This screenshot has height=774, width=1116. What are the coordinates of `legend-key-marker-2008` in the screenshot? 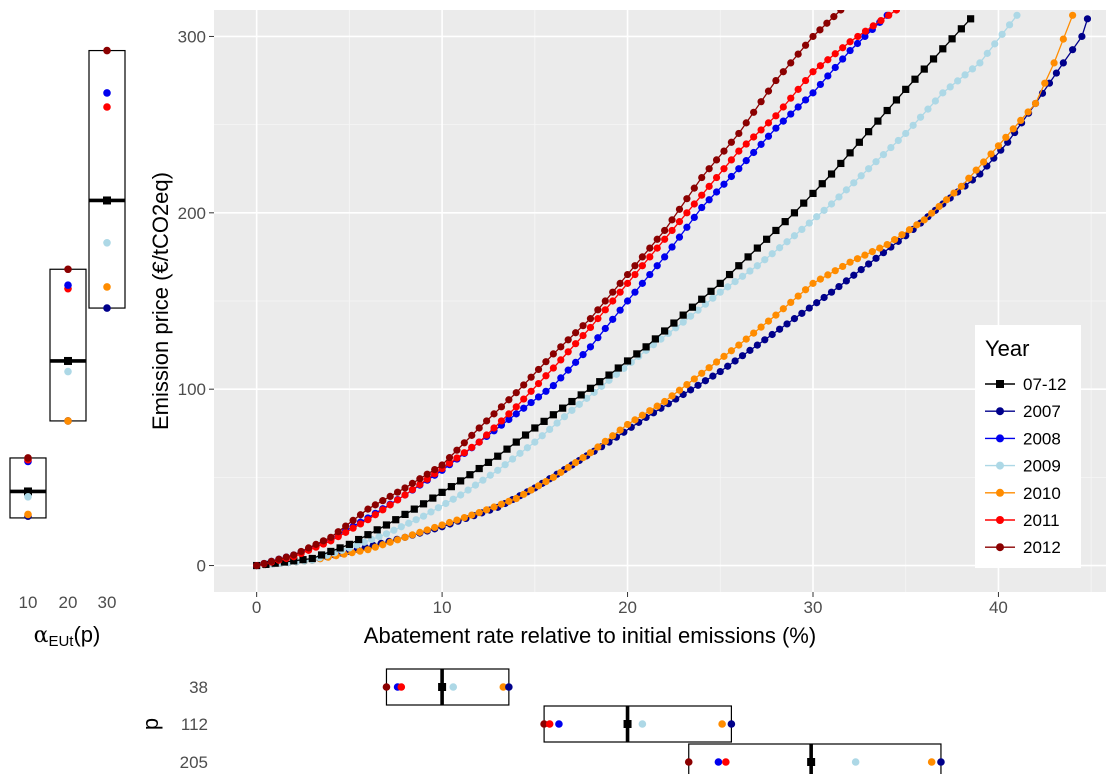 It's located at (1000, 438).